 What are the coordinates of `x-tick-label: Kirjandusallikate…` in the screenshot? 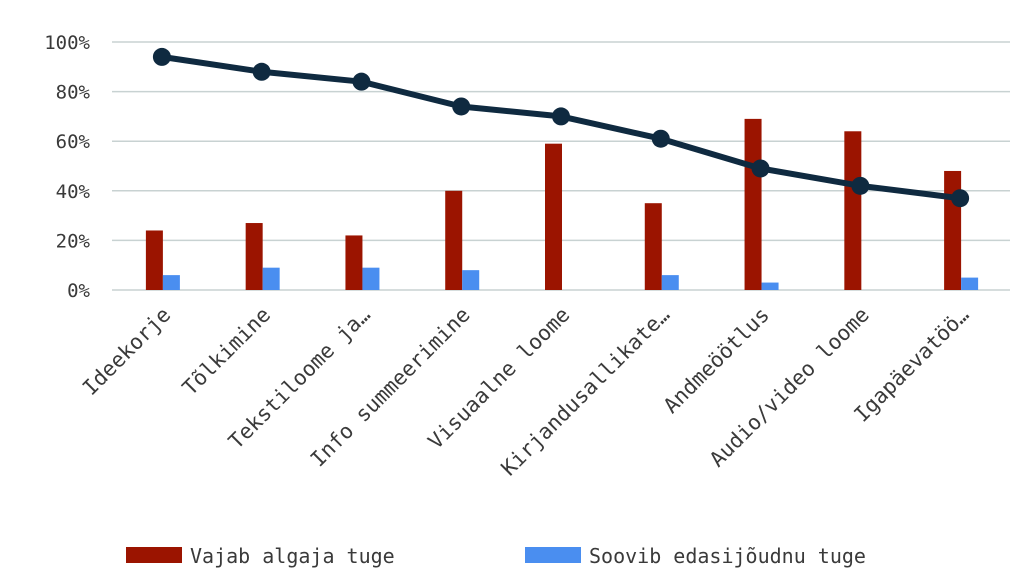 It's located at (585, 392).